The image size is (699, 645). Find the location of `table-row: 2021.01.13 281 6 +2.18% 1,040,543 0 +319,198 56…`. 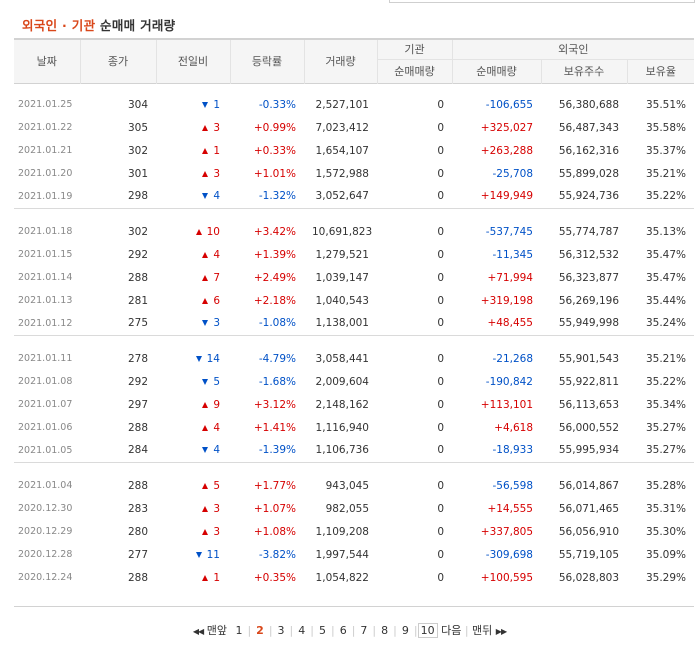

table-row: 2021.01.13 281 6 +2.18% 1,040,543 0 +319,198 56… is located at coordinates (354, 300).